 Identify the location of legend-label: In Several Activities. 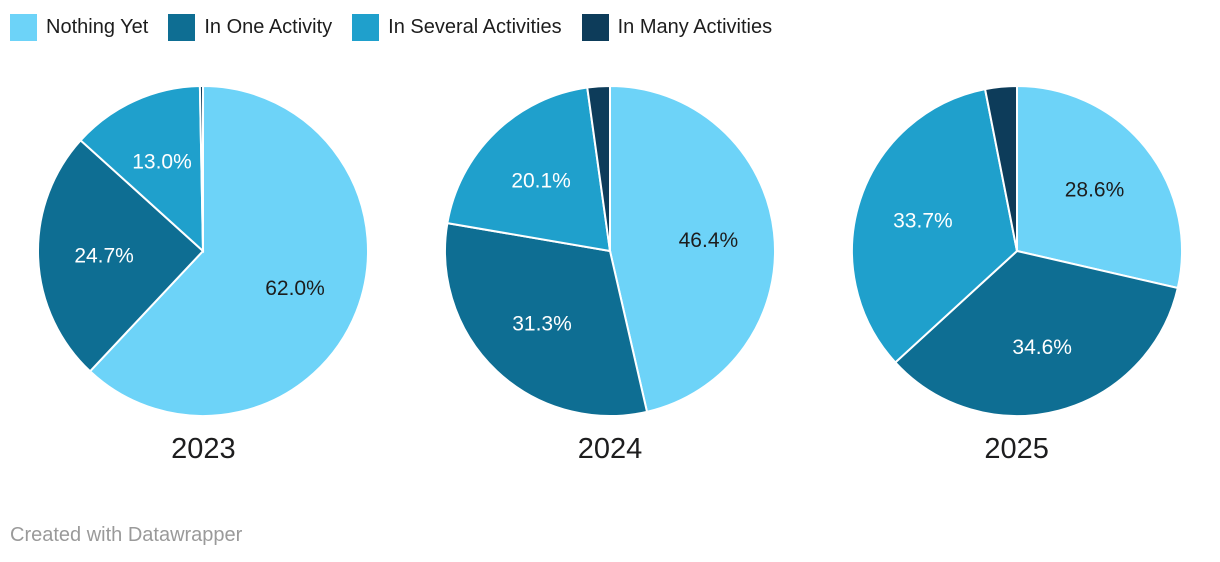
(475, 27).